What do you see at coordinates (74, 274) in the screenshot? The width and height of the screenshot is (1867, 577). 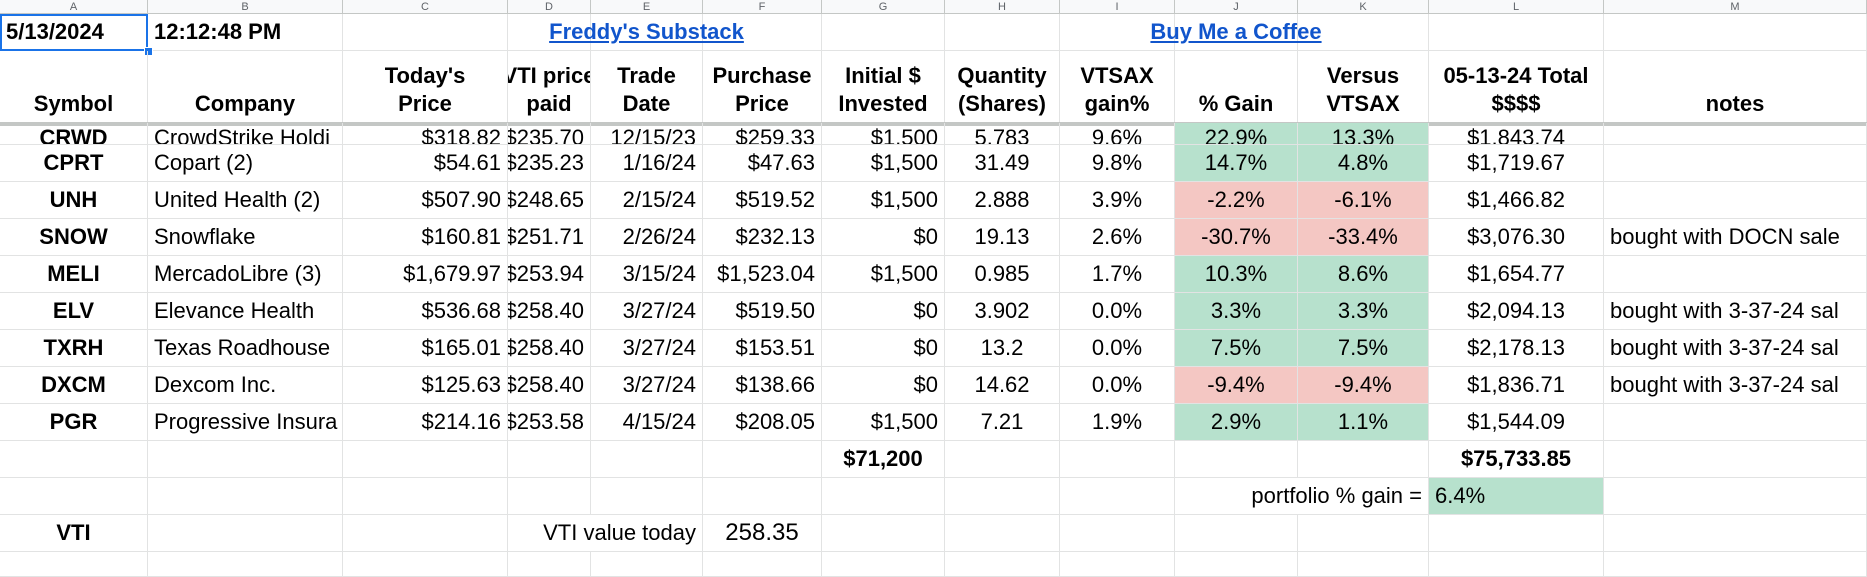 I see `cell-symbol: MELI` at bounding box center [74, 274].